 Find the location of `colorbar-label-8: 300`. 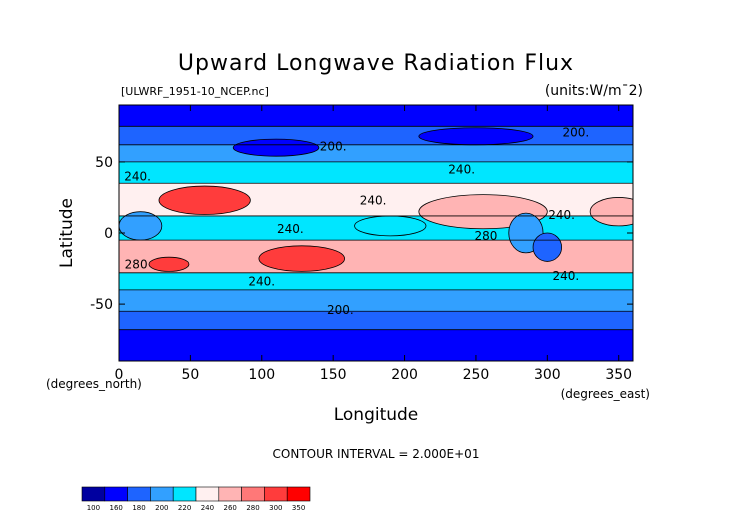

colorbar-label-8: 300 is located at coordinates (275, 508).